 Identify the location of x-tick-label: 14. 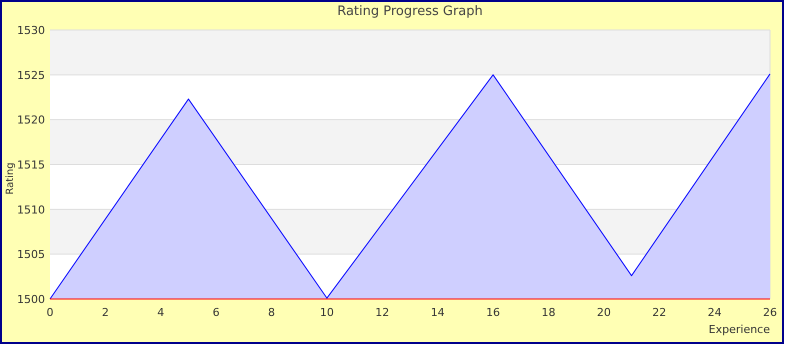
(437, 312).